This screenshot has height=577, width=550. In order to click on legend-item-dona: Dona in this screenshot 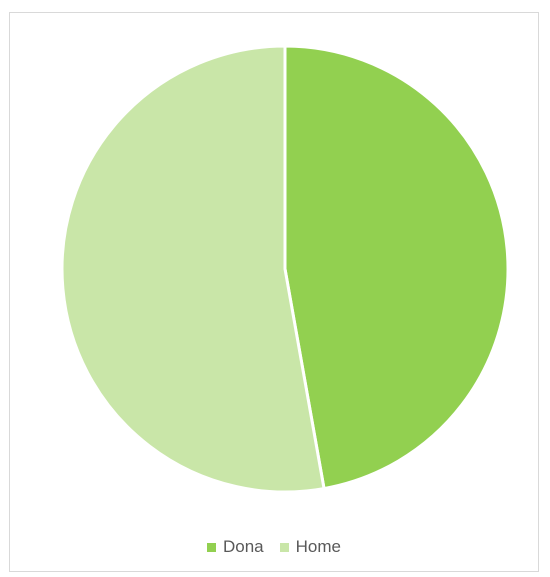, I will do `click(235, 547)`.